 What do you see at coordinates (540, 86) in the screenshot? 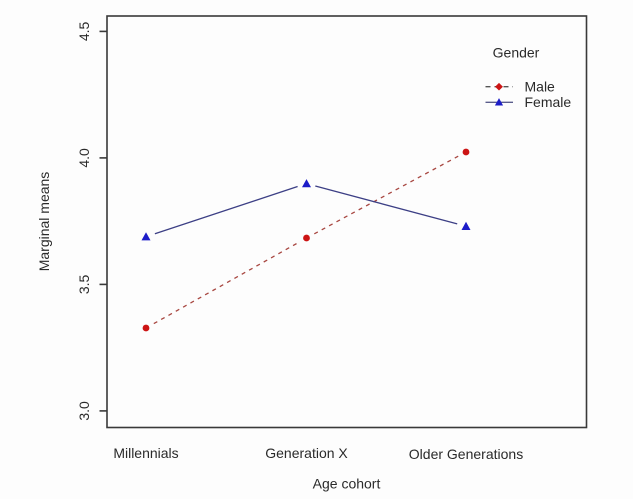
I see `svg-text: Male` at bounding box center [540, 86].